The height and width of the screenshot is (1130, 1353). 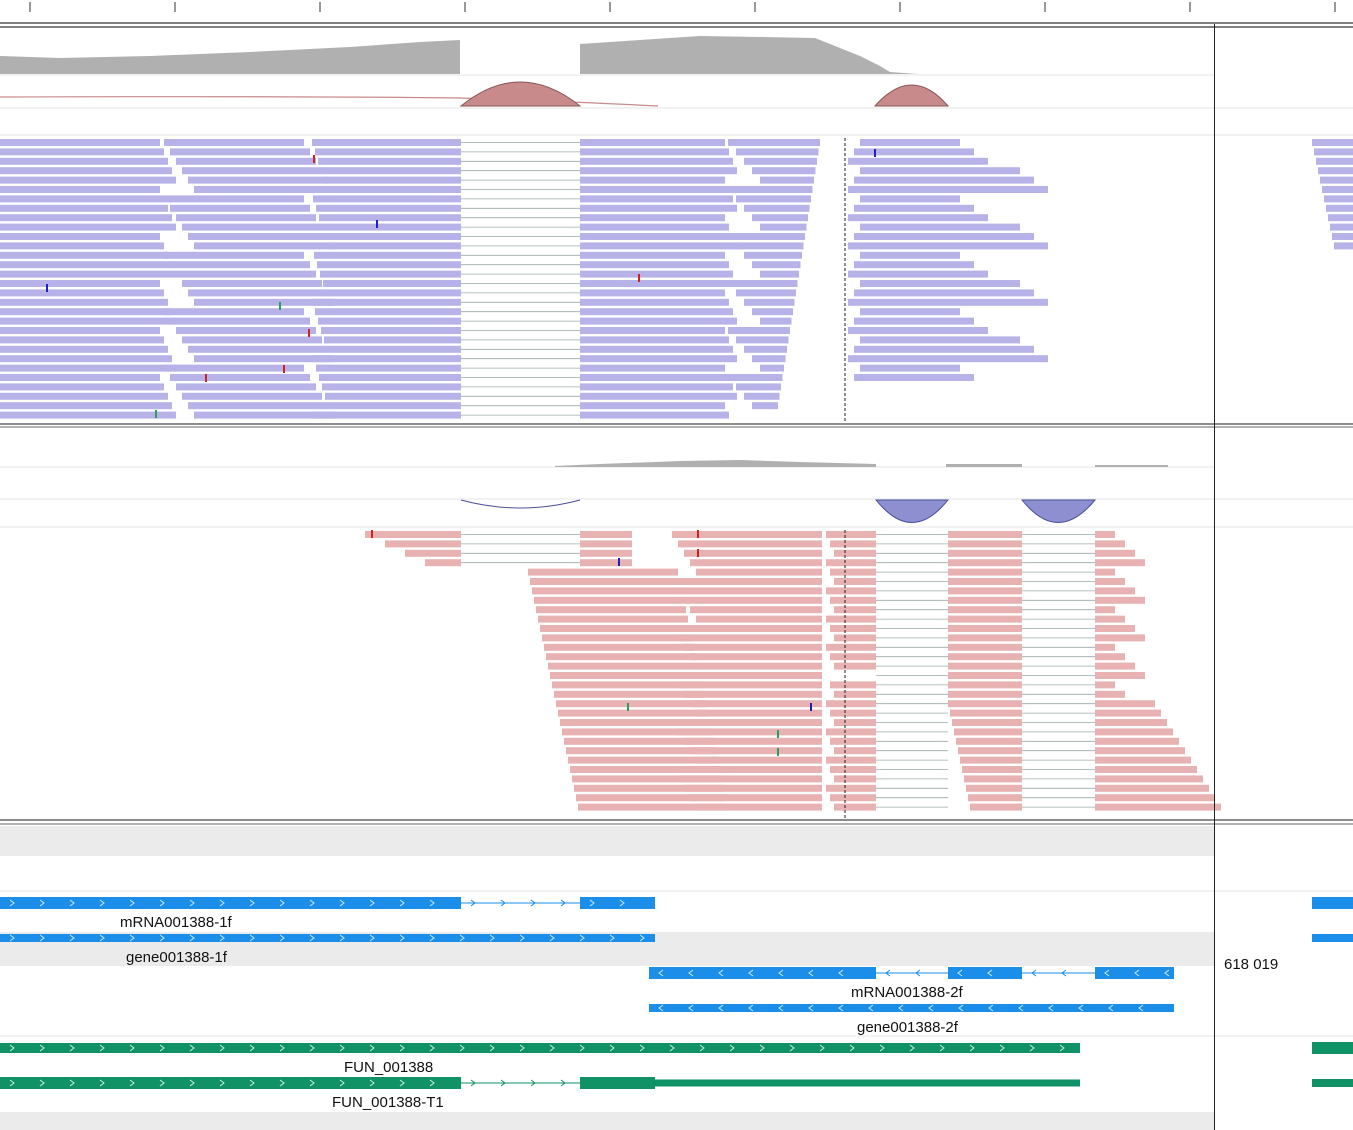 I want to click on feature-track-band, so click(x=607, y=1121).